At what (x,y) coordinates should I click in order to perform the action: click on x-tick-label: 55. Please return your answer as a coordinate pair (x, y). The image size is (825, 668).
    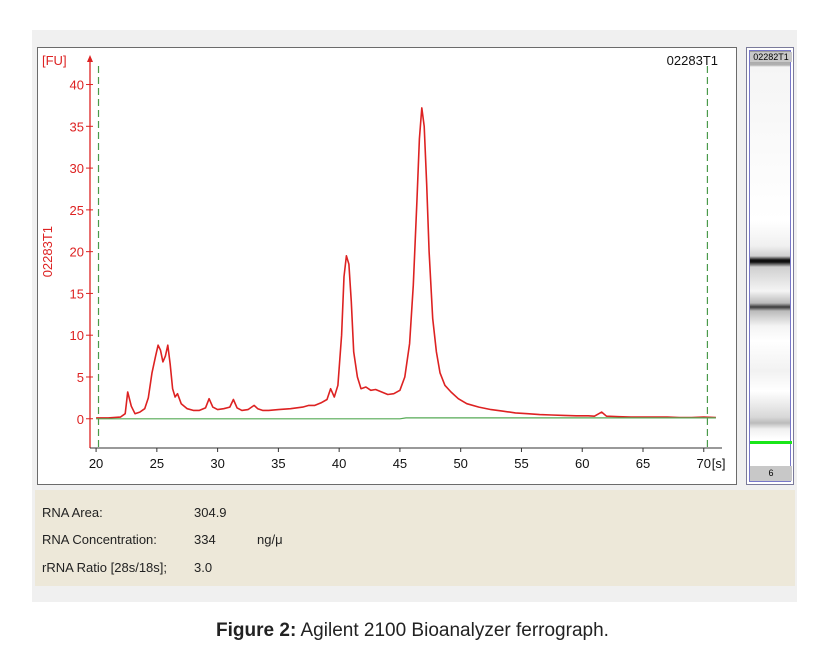
    Looking at the image, I should click on (521, 463).